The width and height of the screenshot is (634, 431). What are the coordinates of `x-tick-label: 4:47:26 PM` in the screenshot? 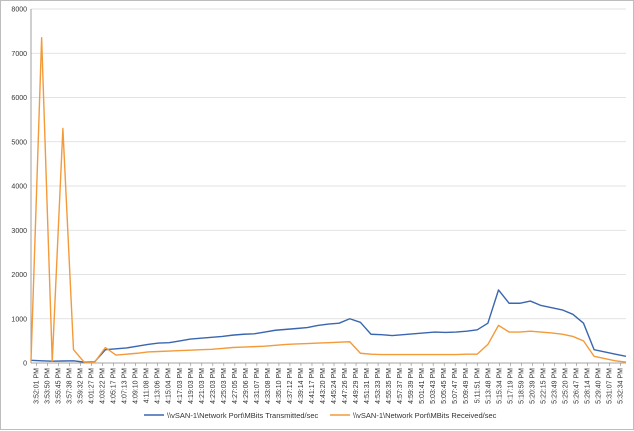 It's located at (345, 386).